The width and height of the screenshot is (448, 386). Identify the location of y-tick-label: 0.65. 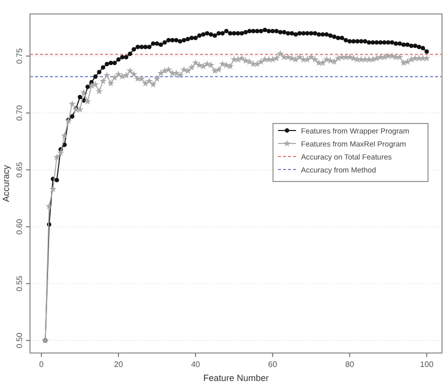
(19, 170).